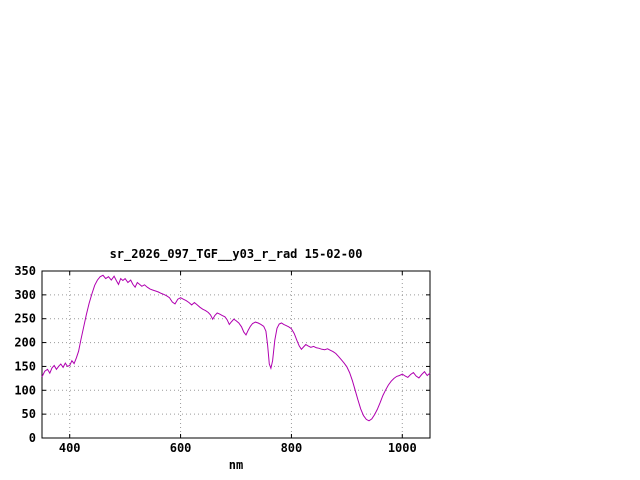 The image size is (640, 480). Describe the element at coordinates (236, 254) in the screenshot. I see `chart-title: sr_2026_097_TGF__y03_r_rad 15-02-00` at that location.